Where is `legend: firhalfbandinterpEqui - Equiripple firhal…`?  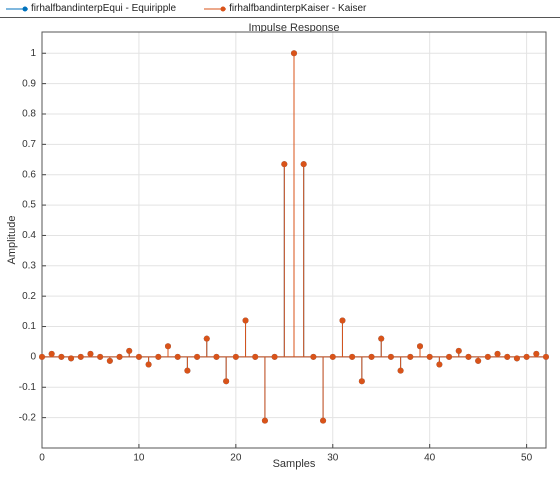 legend: firhalfbandinterpEqui - Equiripple firhal… is located at coordinates (280, 9).